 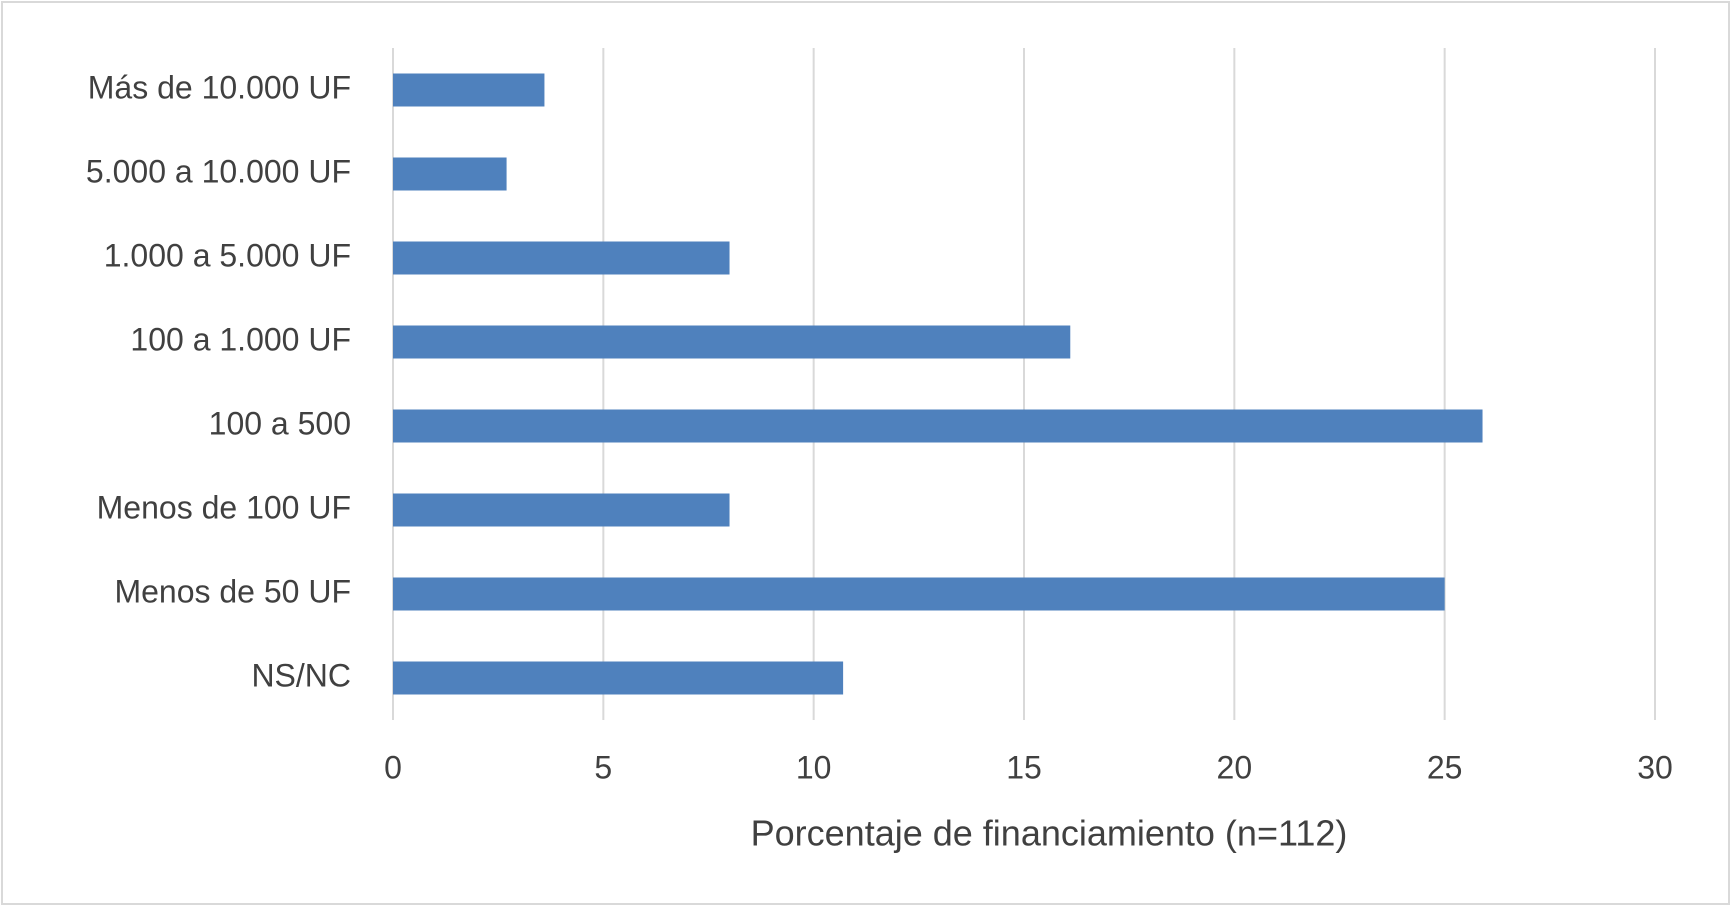 What do you see at coordinates (227, 255) in the screenshot?
I see `y-tick-label: 1.000 a 5.000 UF` at bounding box center [227, 255].